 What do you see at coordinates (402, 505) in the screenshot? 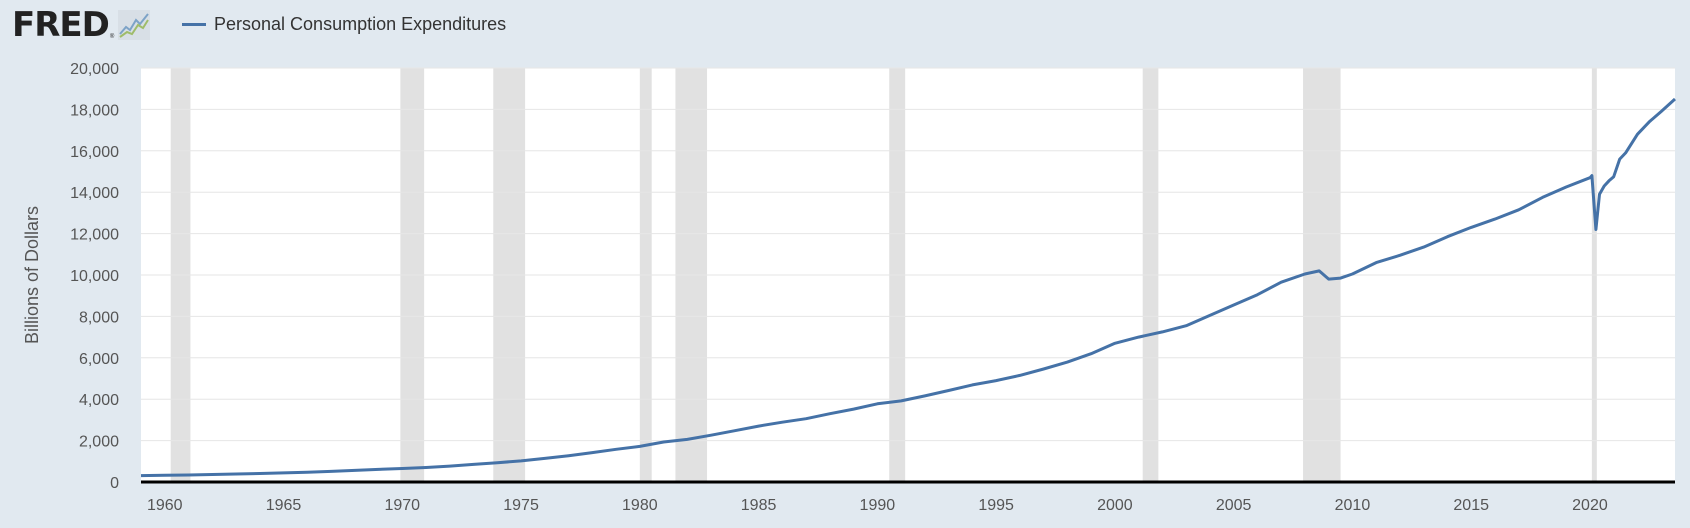
I see `x-tick-label: 1970` at bounding box center [402, 505].